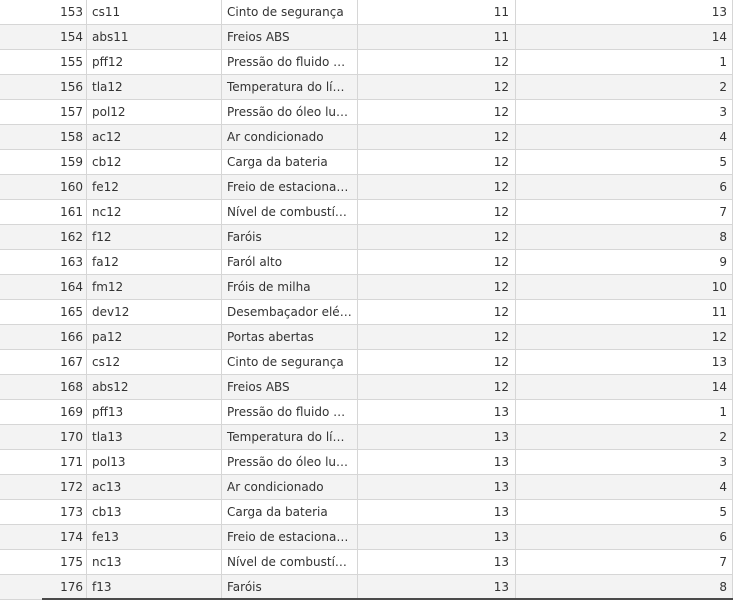 The height and width of the screenshot is (600, 733). What do you see at coordinates (154, 512) in the screenshot?
I see `row-code-cell: cb13` at bounding box center [154, 512].